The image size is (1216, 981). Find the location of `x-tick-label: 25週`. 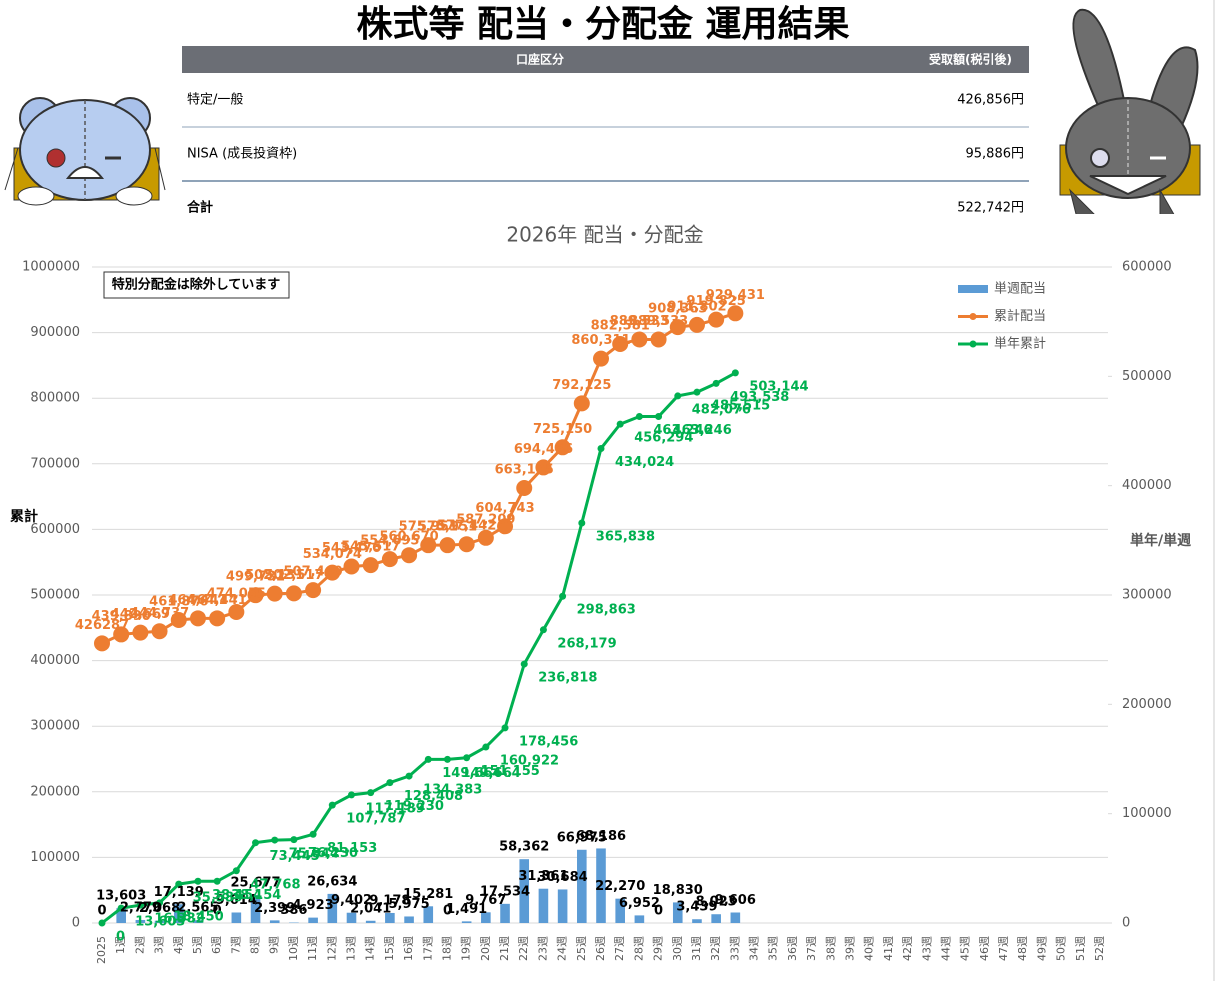

x-tick-label: 25週 is located at coordinates (581, 948).